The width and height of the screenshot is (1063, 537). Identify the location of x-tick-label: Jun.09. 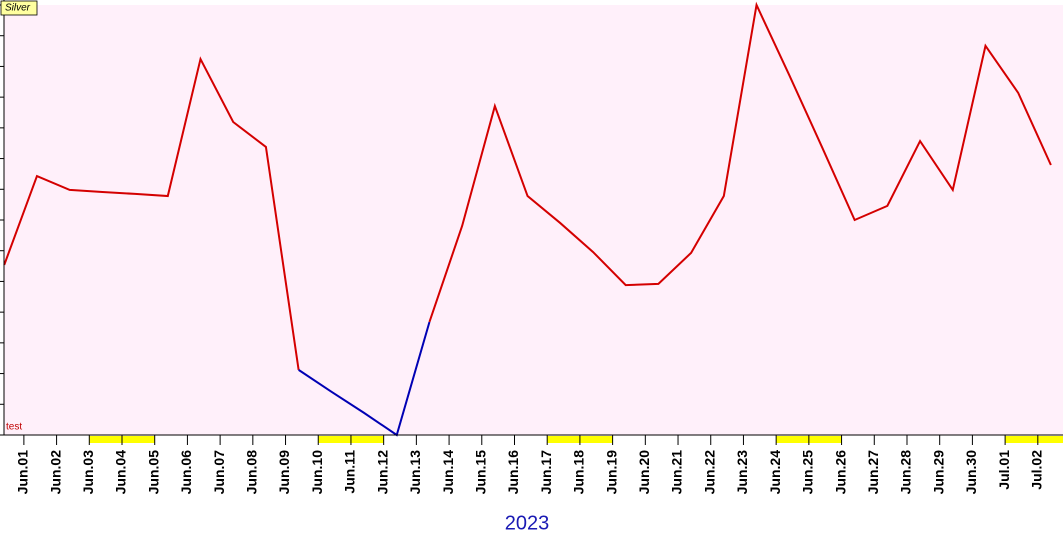
(284, 472).